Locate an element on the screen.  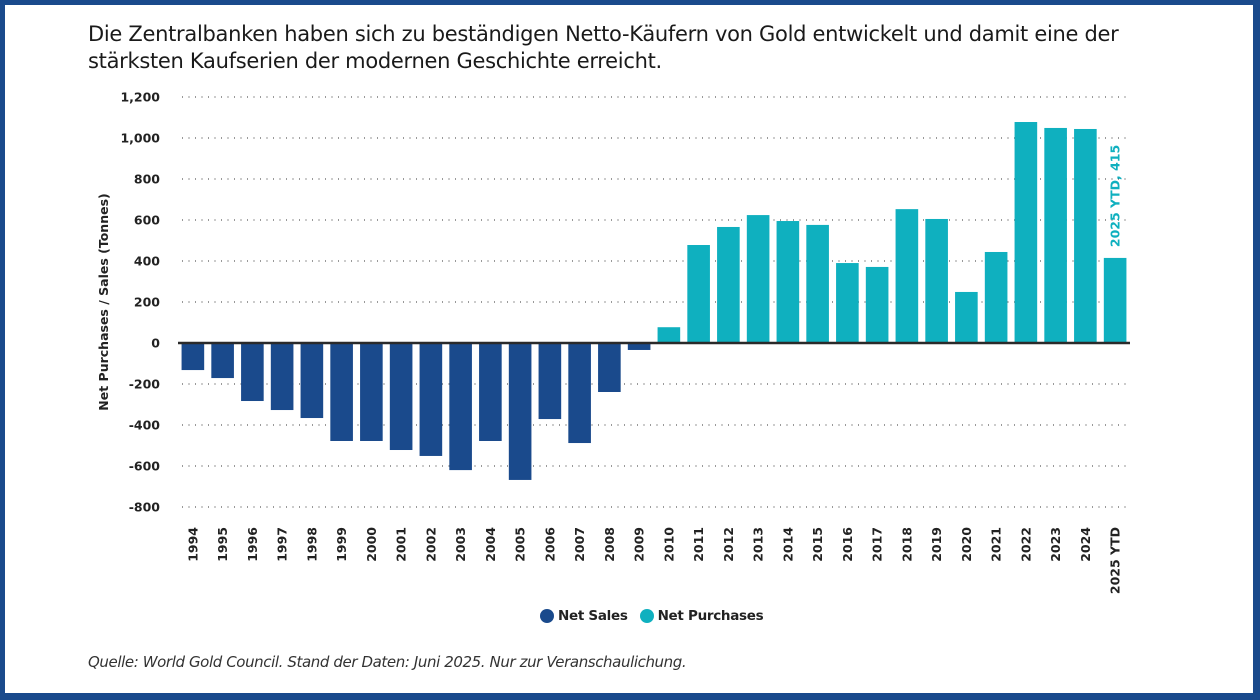
x-tick-label: 2023 is located at coordinates (1055, 544).